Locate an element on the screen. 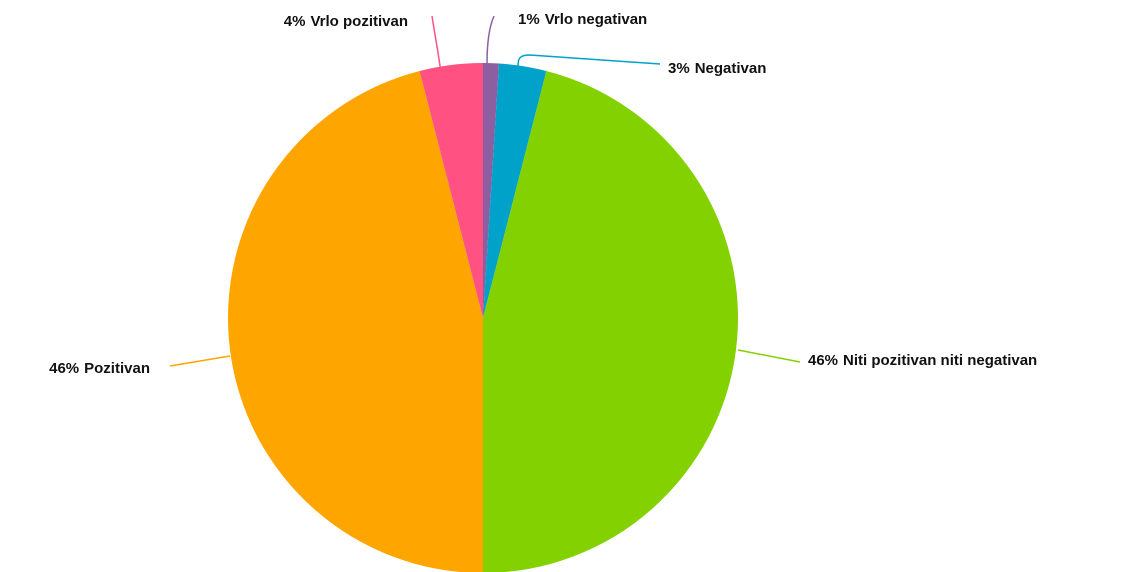 The image size is (1129, 572). value-label: 3% is located at coordinates (679, 68).